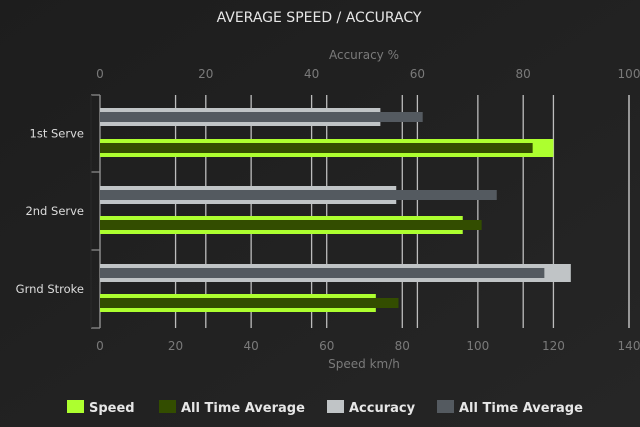 The width and height of the screenshot is (640, 427). I want to click on category-label: 2nd Serve, so click(54, 211).